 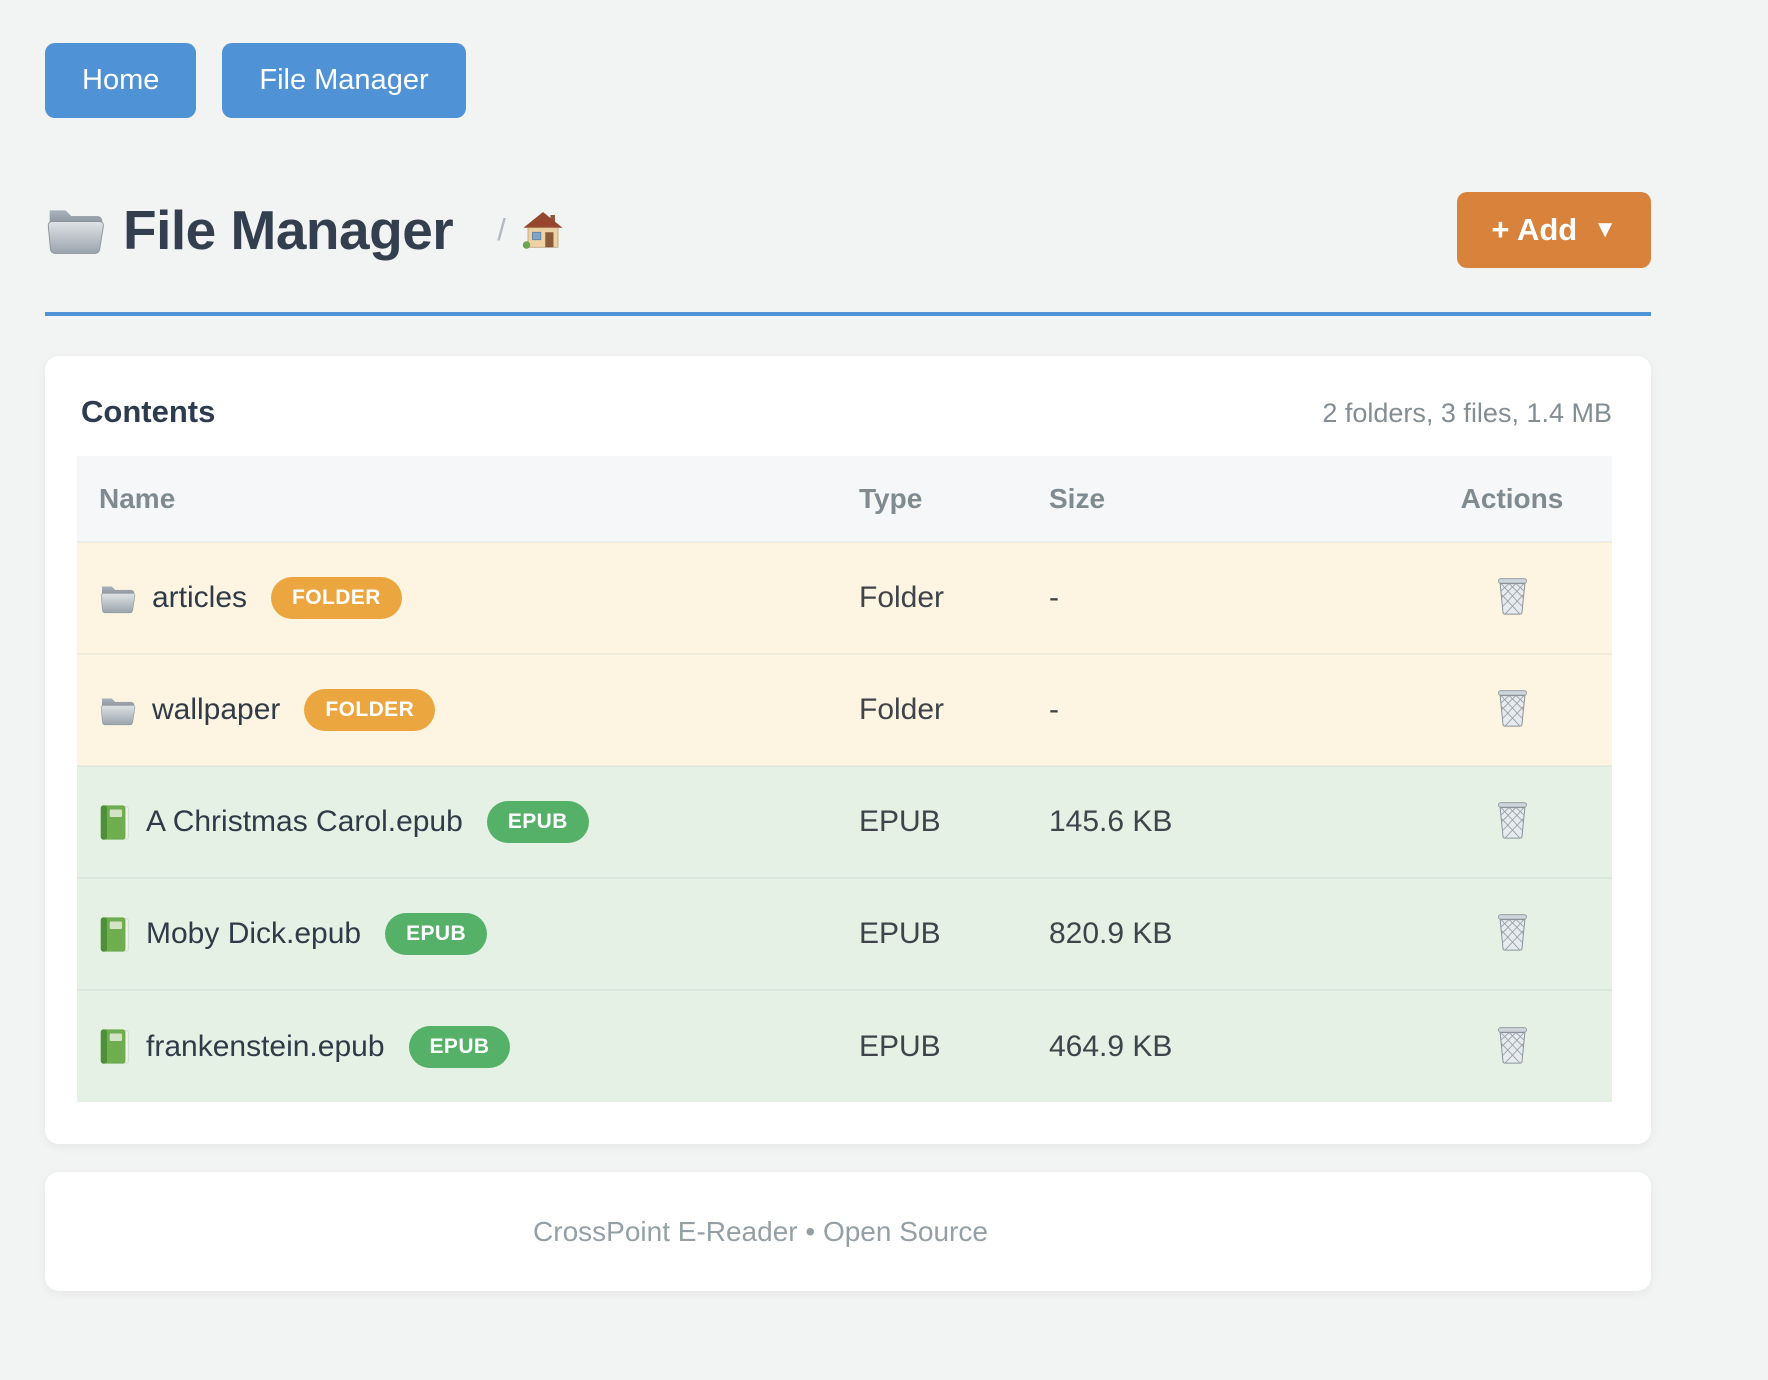 I want to click on file-name: A Christmas Carol.epub, so click(x=304, y=821).